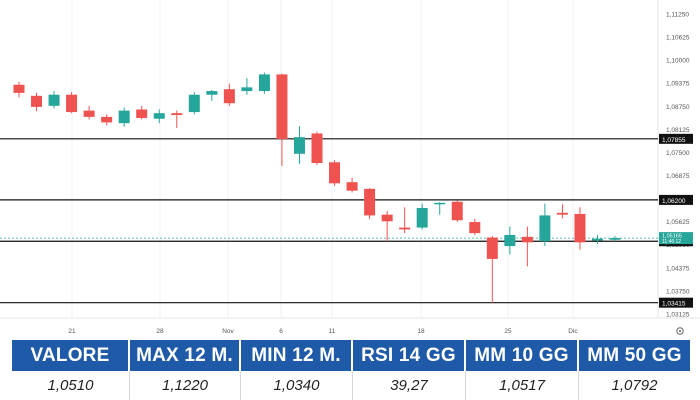 The width and height of the screenshot is (700, 400). Describe the element at coordinates (678, 38) in the screenshot. I see `y-tick-label: 1,10625` at that location.